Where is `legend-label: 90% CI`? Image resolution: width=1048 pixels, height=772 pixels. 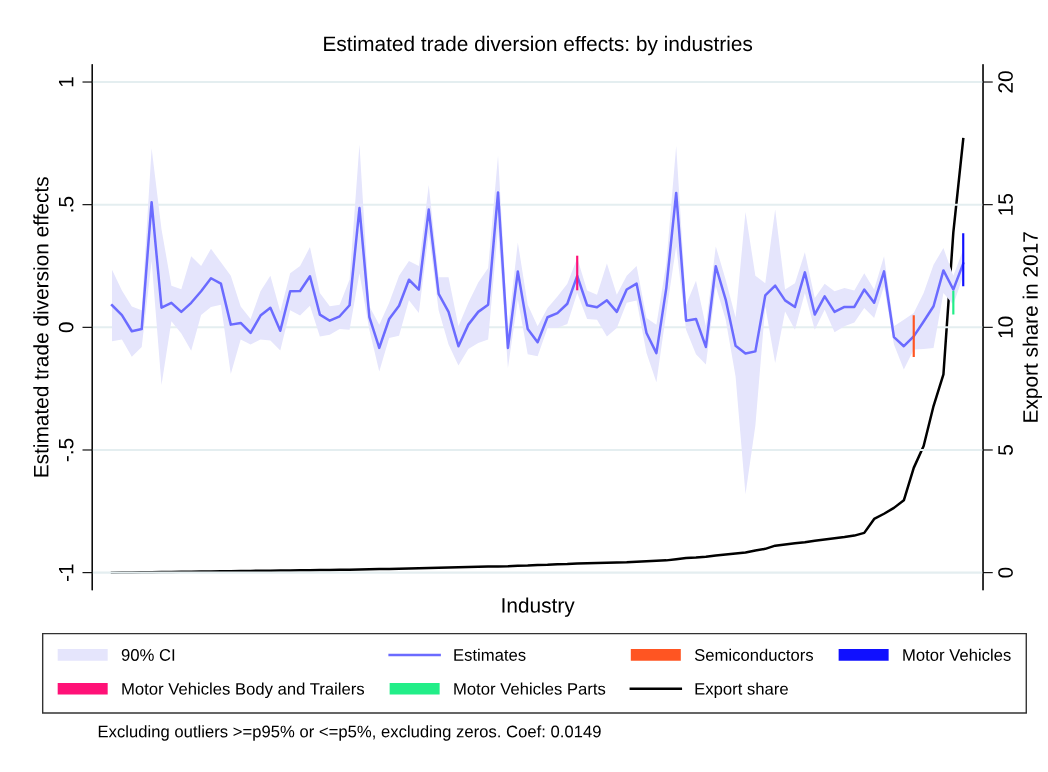
legend-label: 90% CI is located at coordinates (148, 655).